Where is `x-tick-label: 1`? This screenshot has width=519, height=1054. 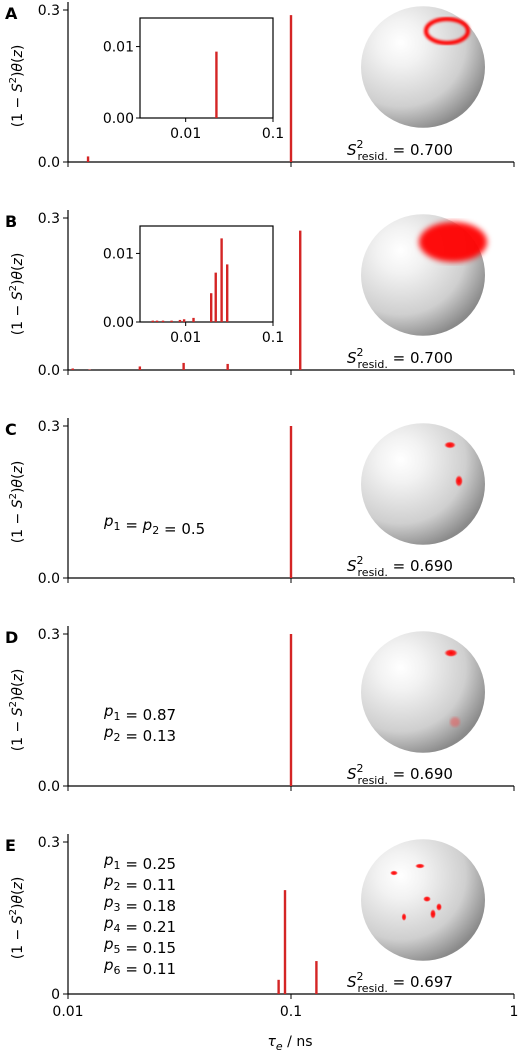 x-tick-label: 1 is located at coordinates (514, 1012).